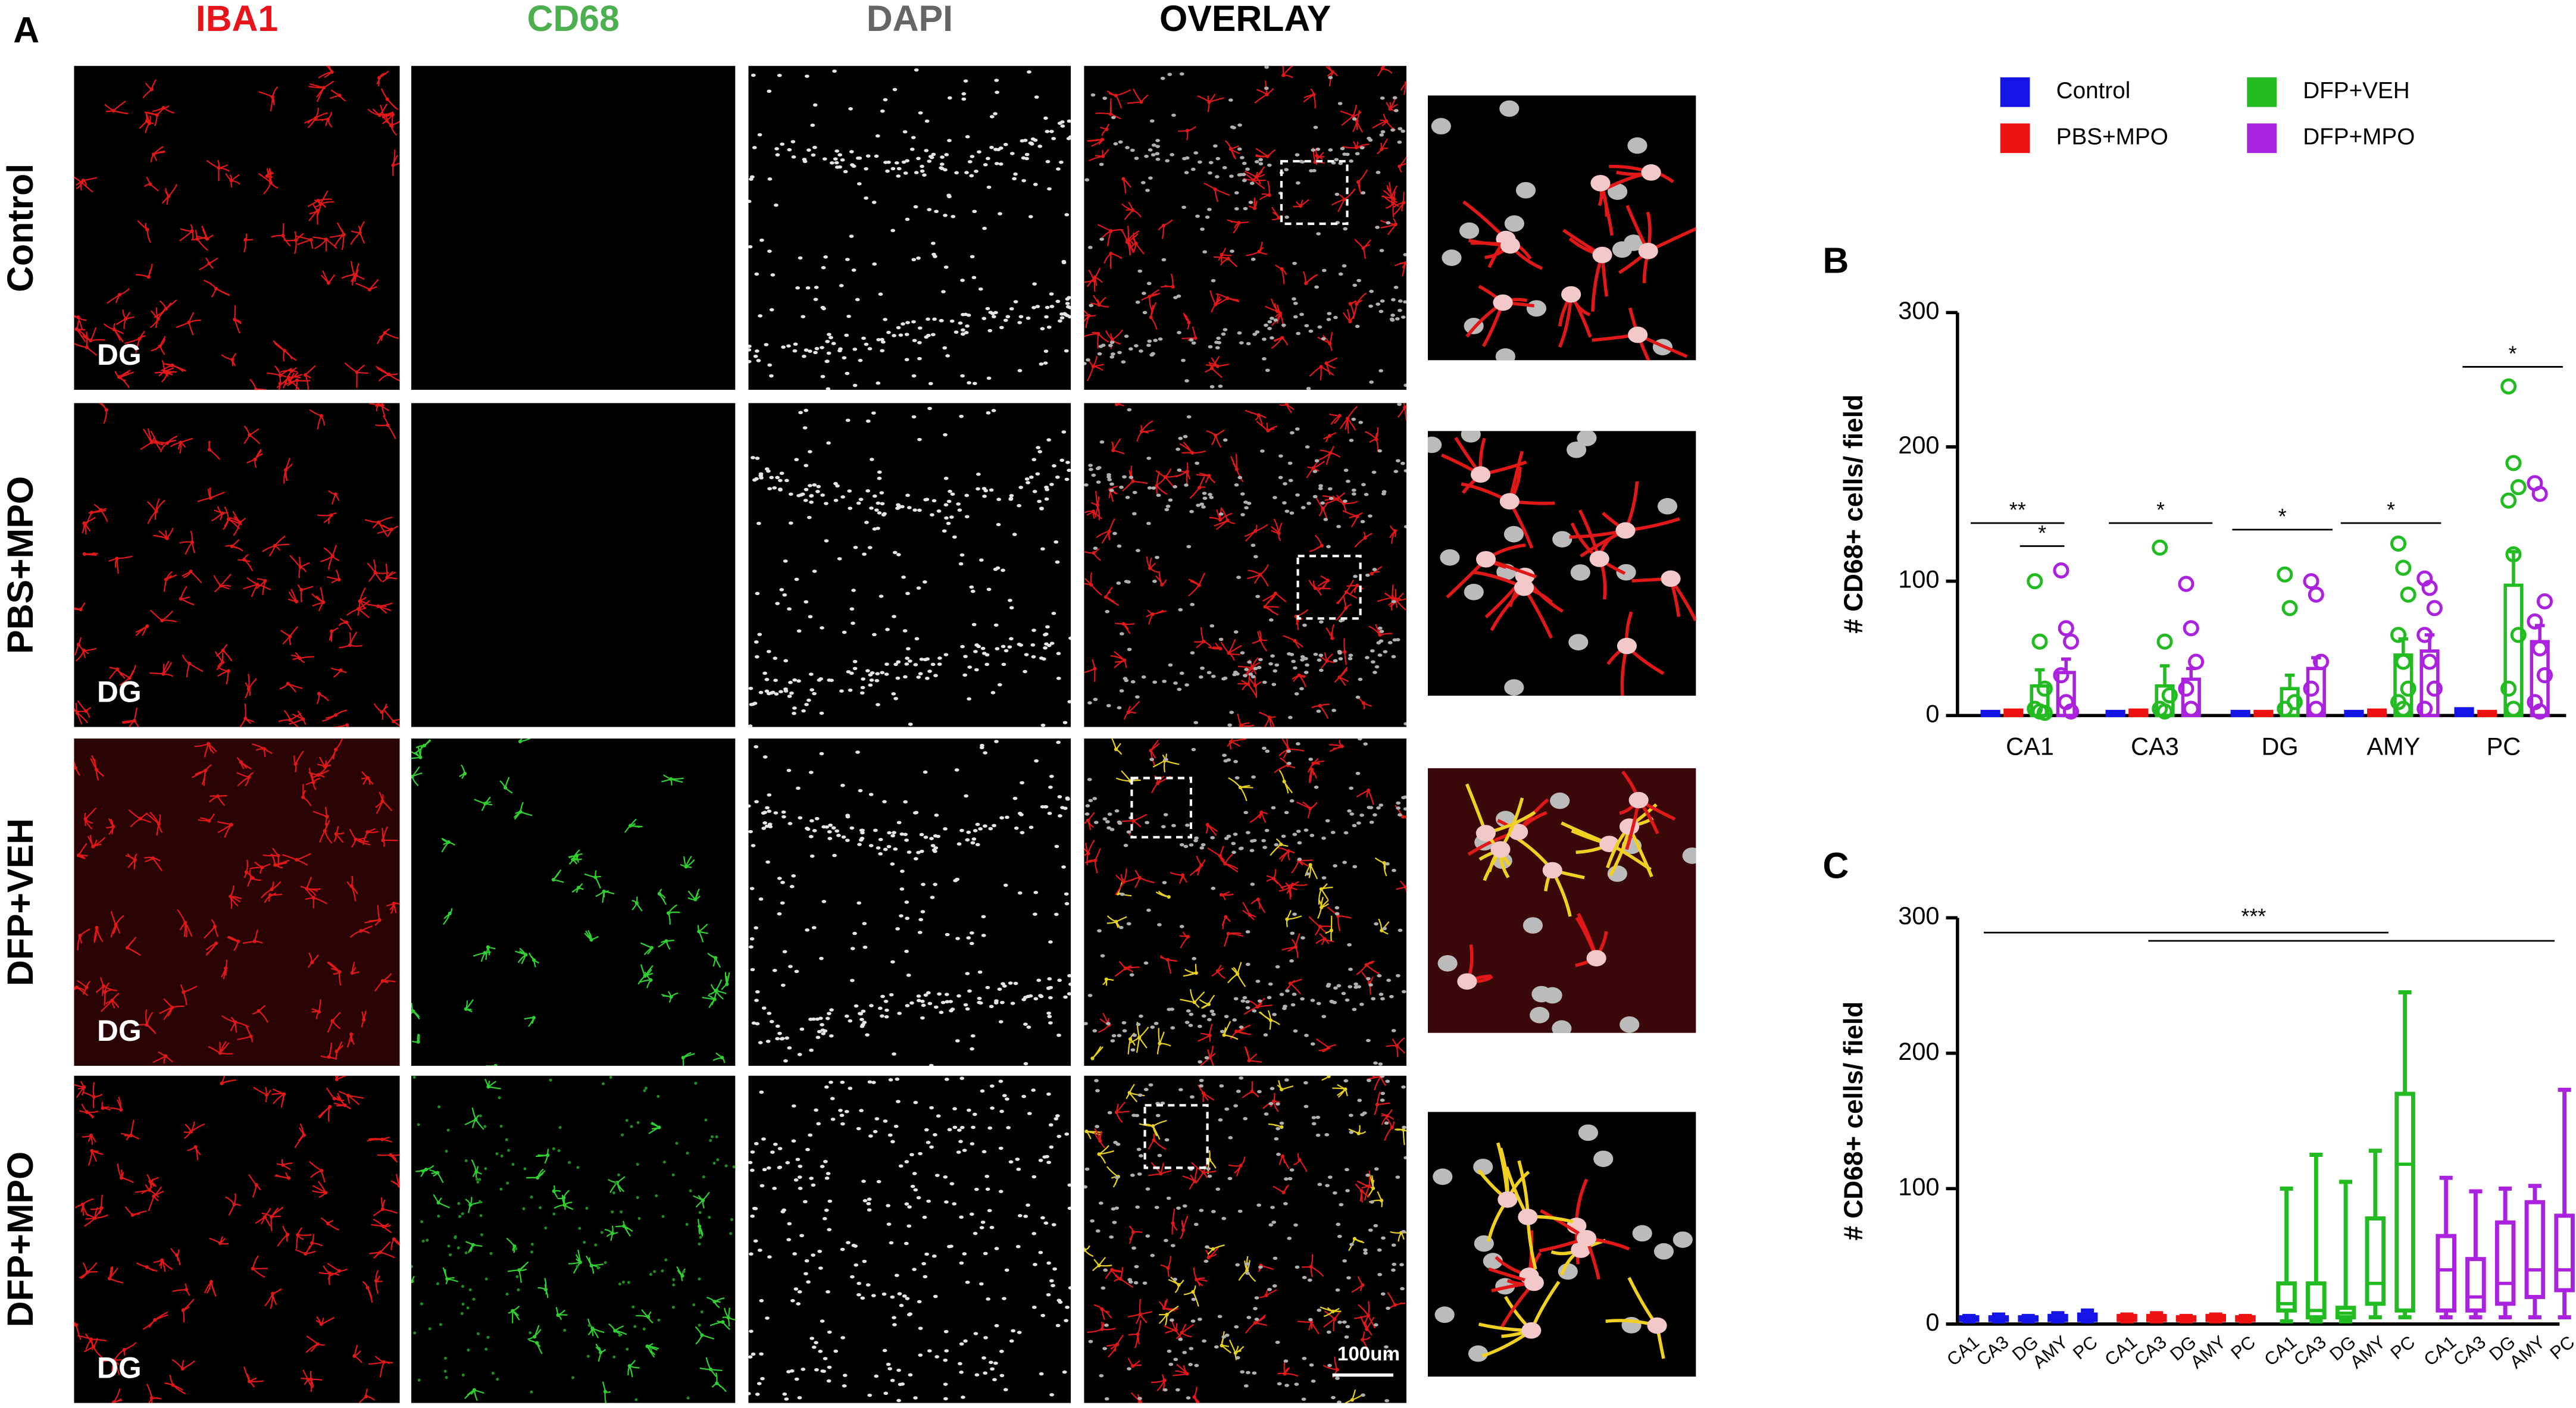  Describe the element at coordinates (20, 1240) in the screenshot. I see `row-label: DFP+MPO` at that location.